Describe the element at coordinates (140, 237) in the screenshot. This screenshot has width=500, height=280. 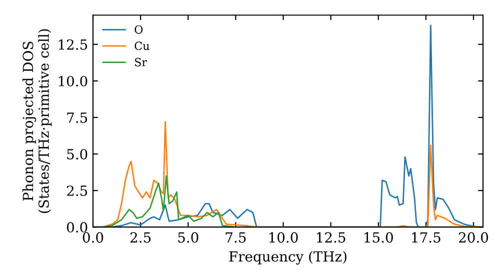
I see `x-tick-label: 2.5` at that location.